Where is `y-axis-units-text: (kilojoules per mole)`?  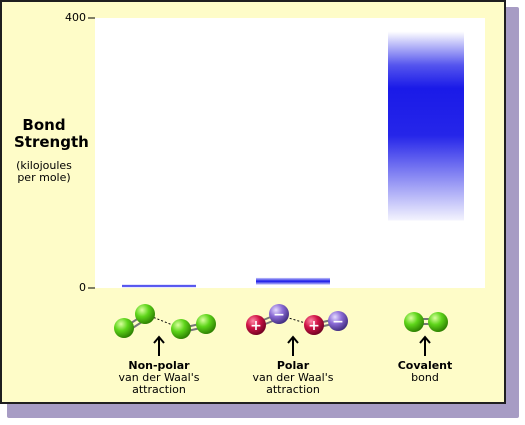 y-axis-units-text: (kilojoules per mole) is located at coordinates (44, 171).